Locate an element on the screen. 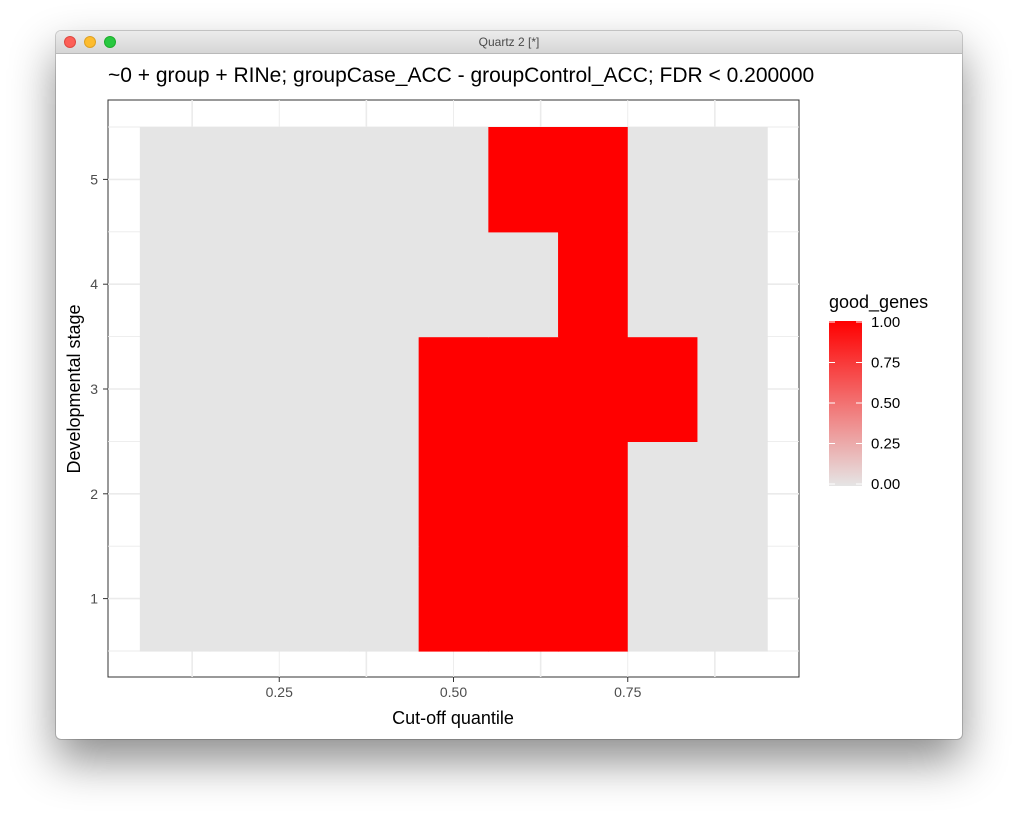  x-axis-title: Cut-off quantile is located at coordinates (453, 718).